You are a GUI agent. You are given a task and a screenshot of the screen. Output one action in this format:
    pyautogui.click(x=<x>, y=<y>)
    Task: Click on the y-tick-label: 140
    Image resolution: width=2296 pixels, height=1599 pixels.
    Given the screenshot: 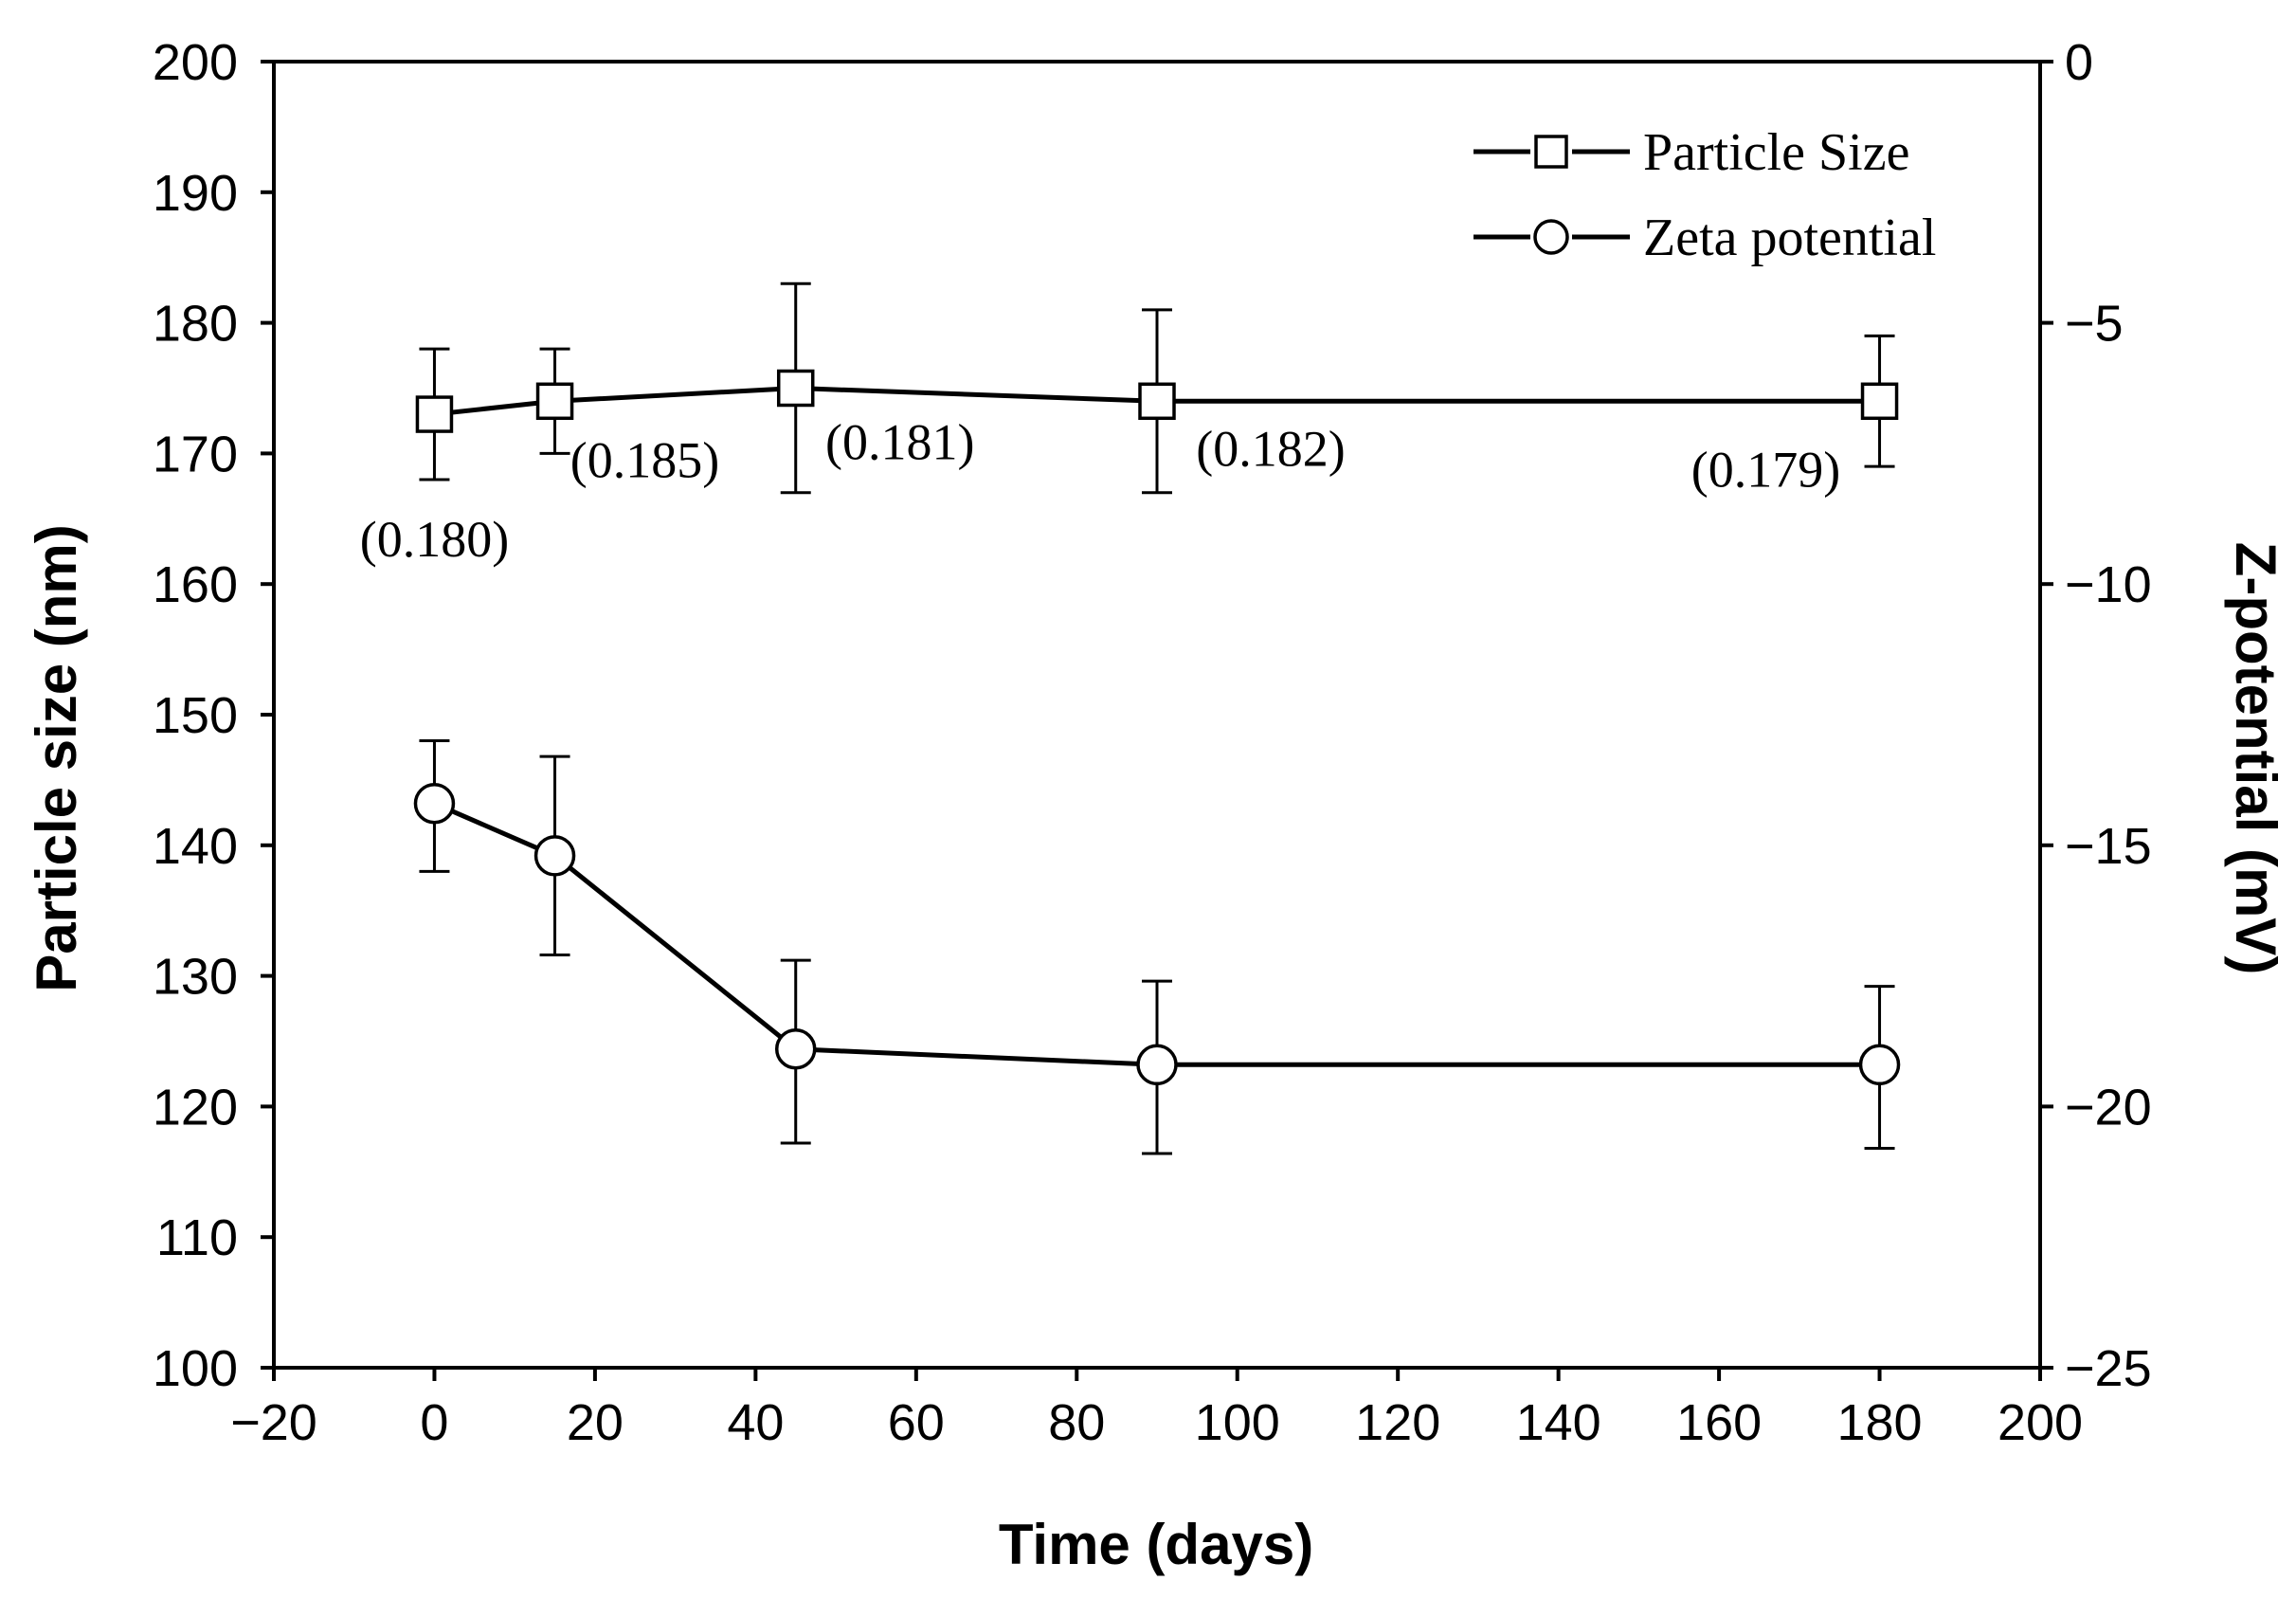 What is the action you would take?
    pyautogui.click(x=195, y=846)
    